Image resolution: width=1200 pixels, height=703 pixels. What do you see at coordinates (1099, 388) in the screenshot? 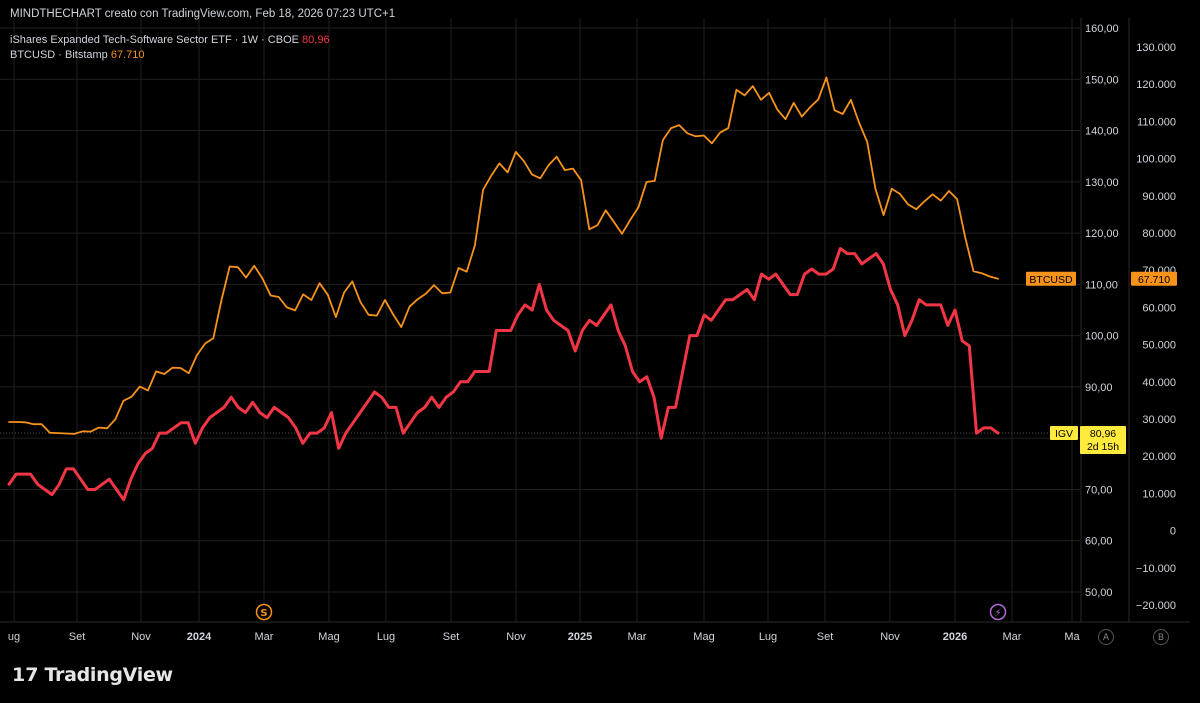
I see `left-axis-tick-label: 90,00` at bounding box center [1099, 388].